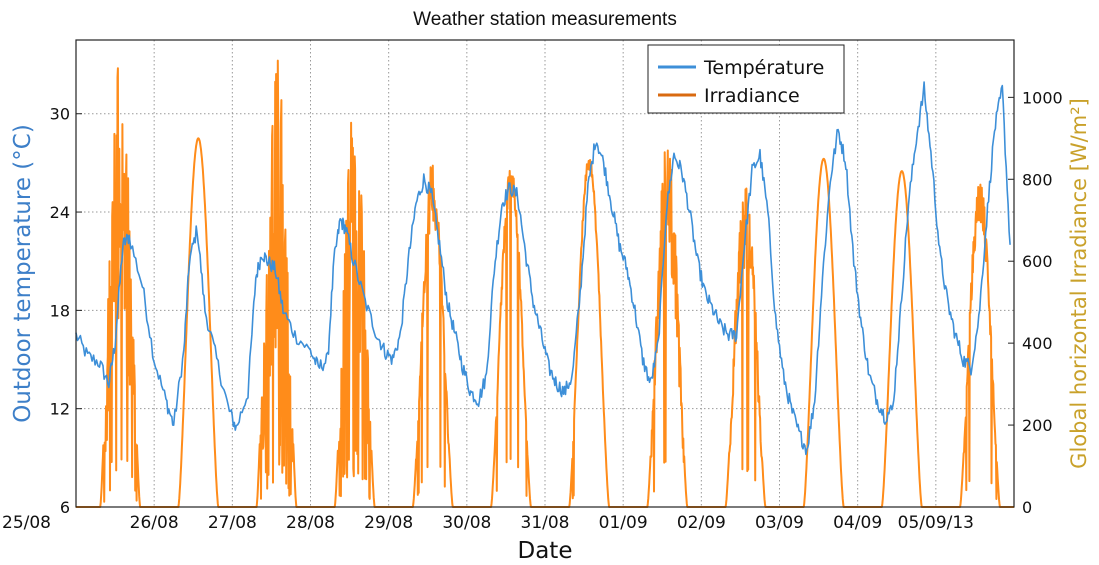  I want to click on left-y-tick-label: 30, so click(60, 114).